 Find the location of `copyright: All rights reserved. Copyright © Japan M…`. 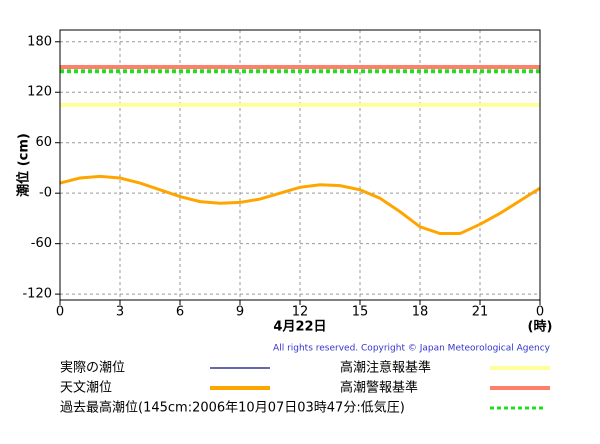

copyright: All rights reserved. Copyright © Japan M… is located at coordinates (412, 349).